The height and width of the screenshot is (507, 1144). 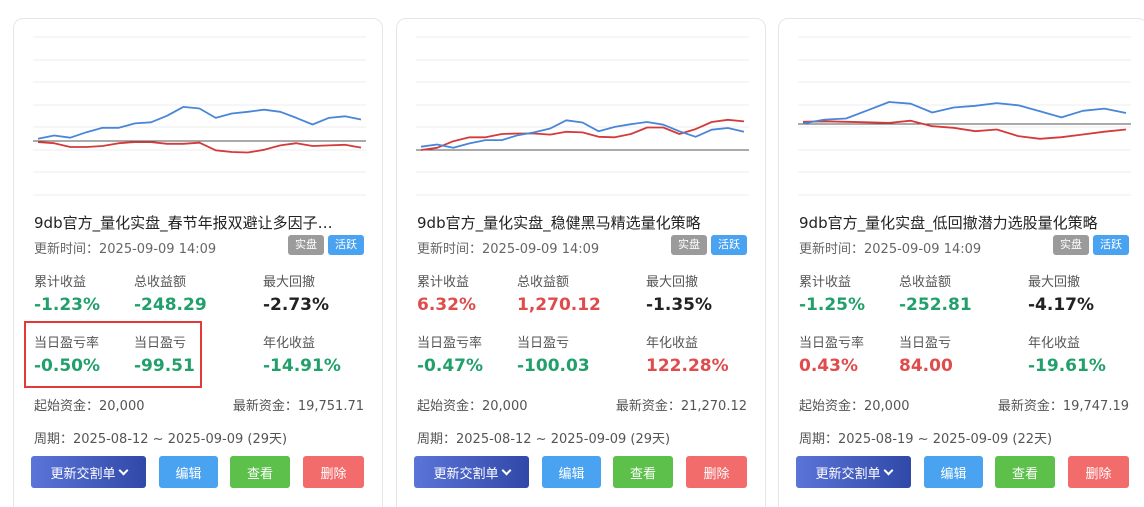 I want to click on stat-value: 6.32%, so click(x=446, y=305).